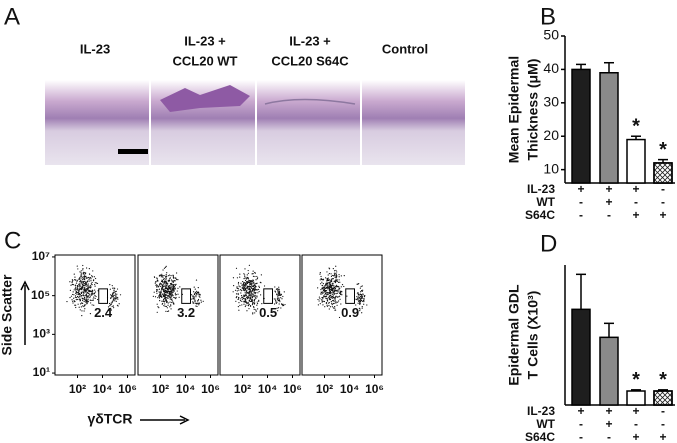 The image size is (677, 443). Describe the element at coordinates (109, 419) in the screenshot. I see `flow-x-label: γδTCR` at that location.